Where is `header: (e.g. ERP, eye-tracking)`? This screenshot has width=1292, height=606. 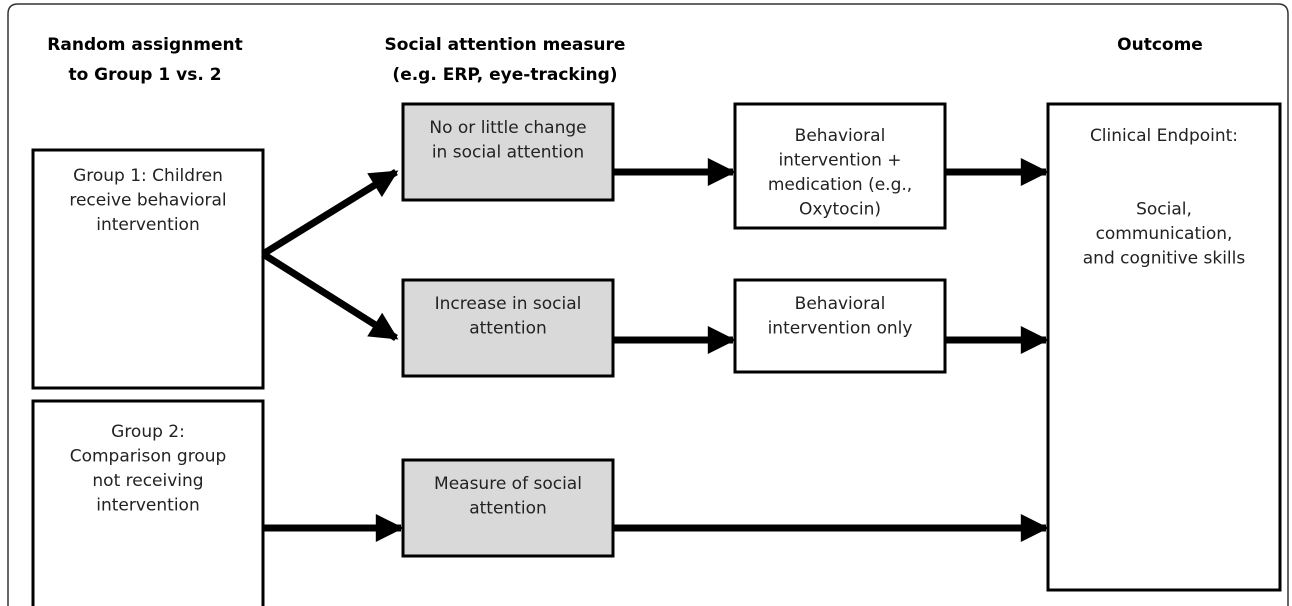 header: (e.g. ERP, eye-tracking) is located at coordinates (504, 75).